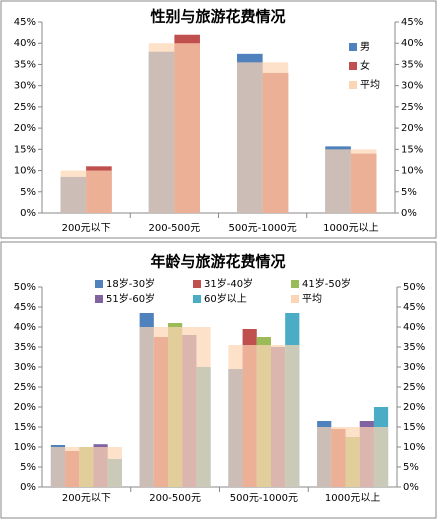 The height and width of the screenshot is (519, 437). Describe the element at coordinates (414, 287) in the screenshot. I see `y2-tick-label: 50%` at that location.